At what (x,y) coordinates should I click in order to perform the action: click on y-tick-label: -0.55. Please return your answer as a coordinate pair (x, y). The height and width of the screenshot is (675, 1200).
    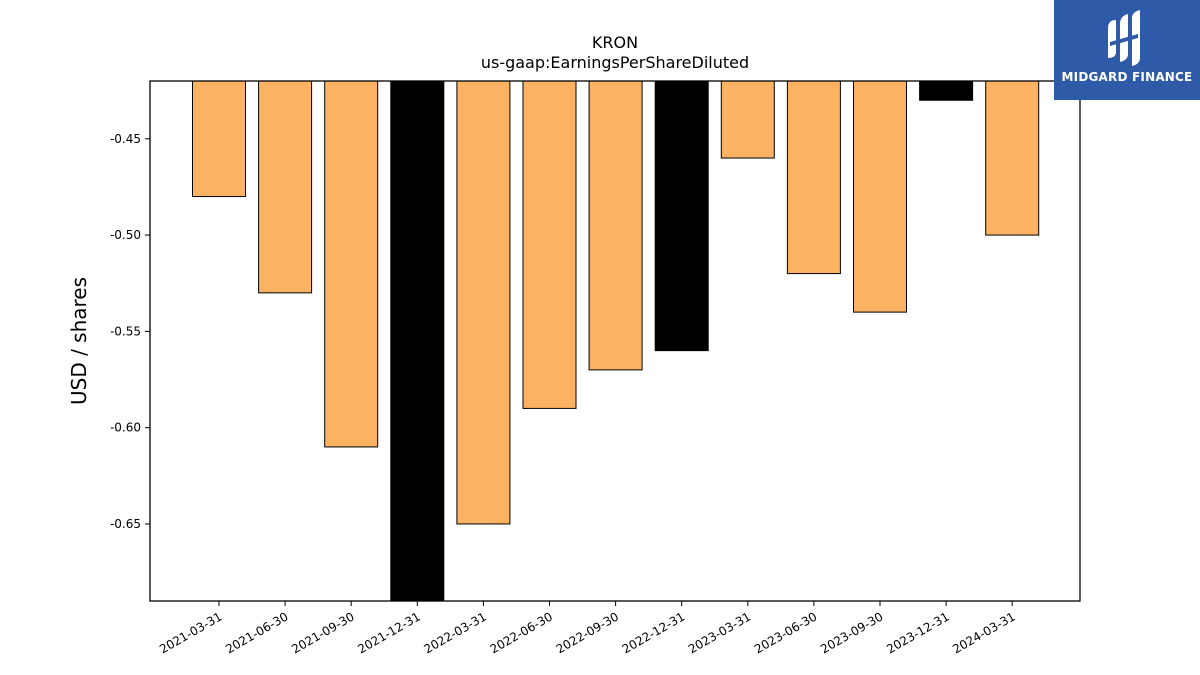
    Looking at the image, I should click on (125, 331).